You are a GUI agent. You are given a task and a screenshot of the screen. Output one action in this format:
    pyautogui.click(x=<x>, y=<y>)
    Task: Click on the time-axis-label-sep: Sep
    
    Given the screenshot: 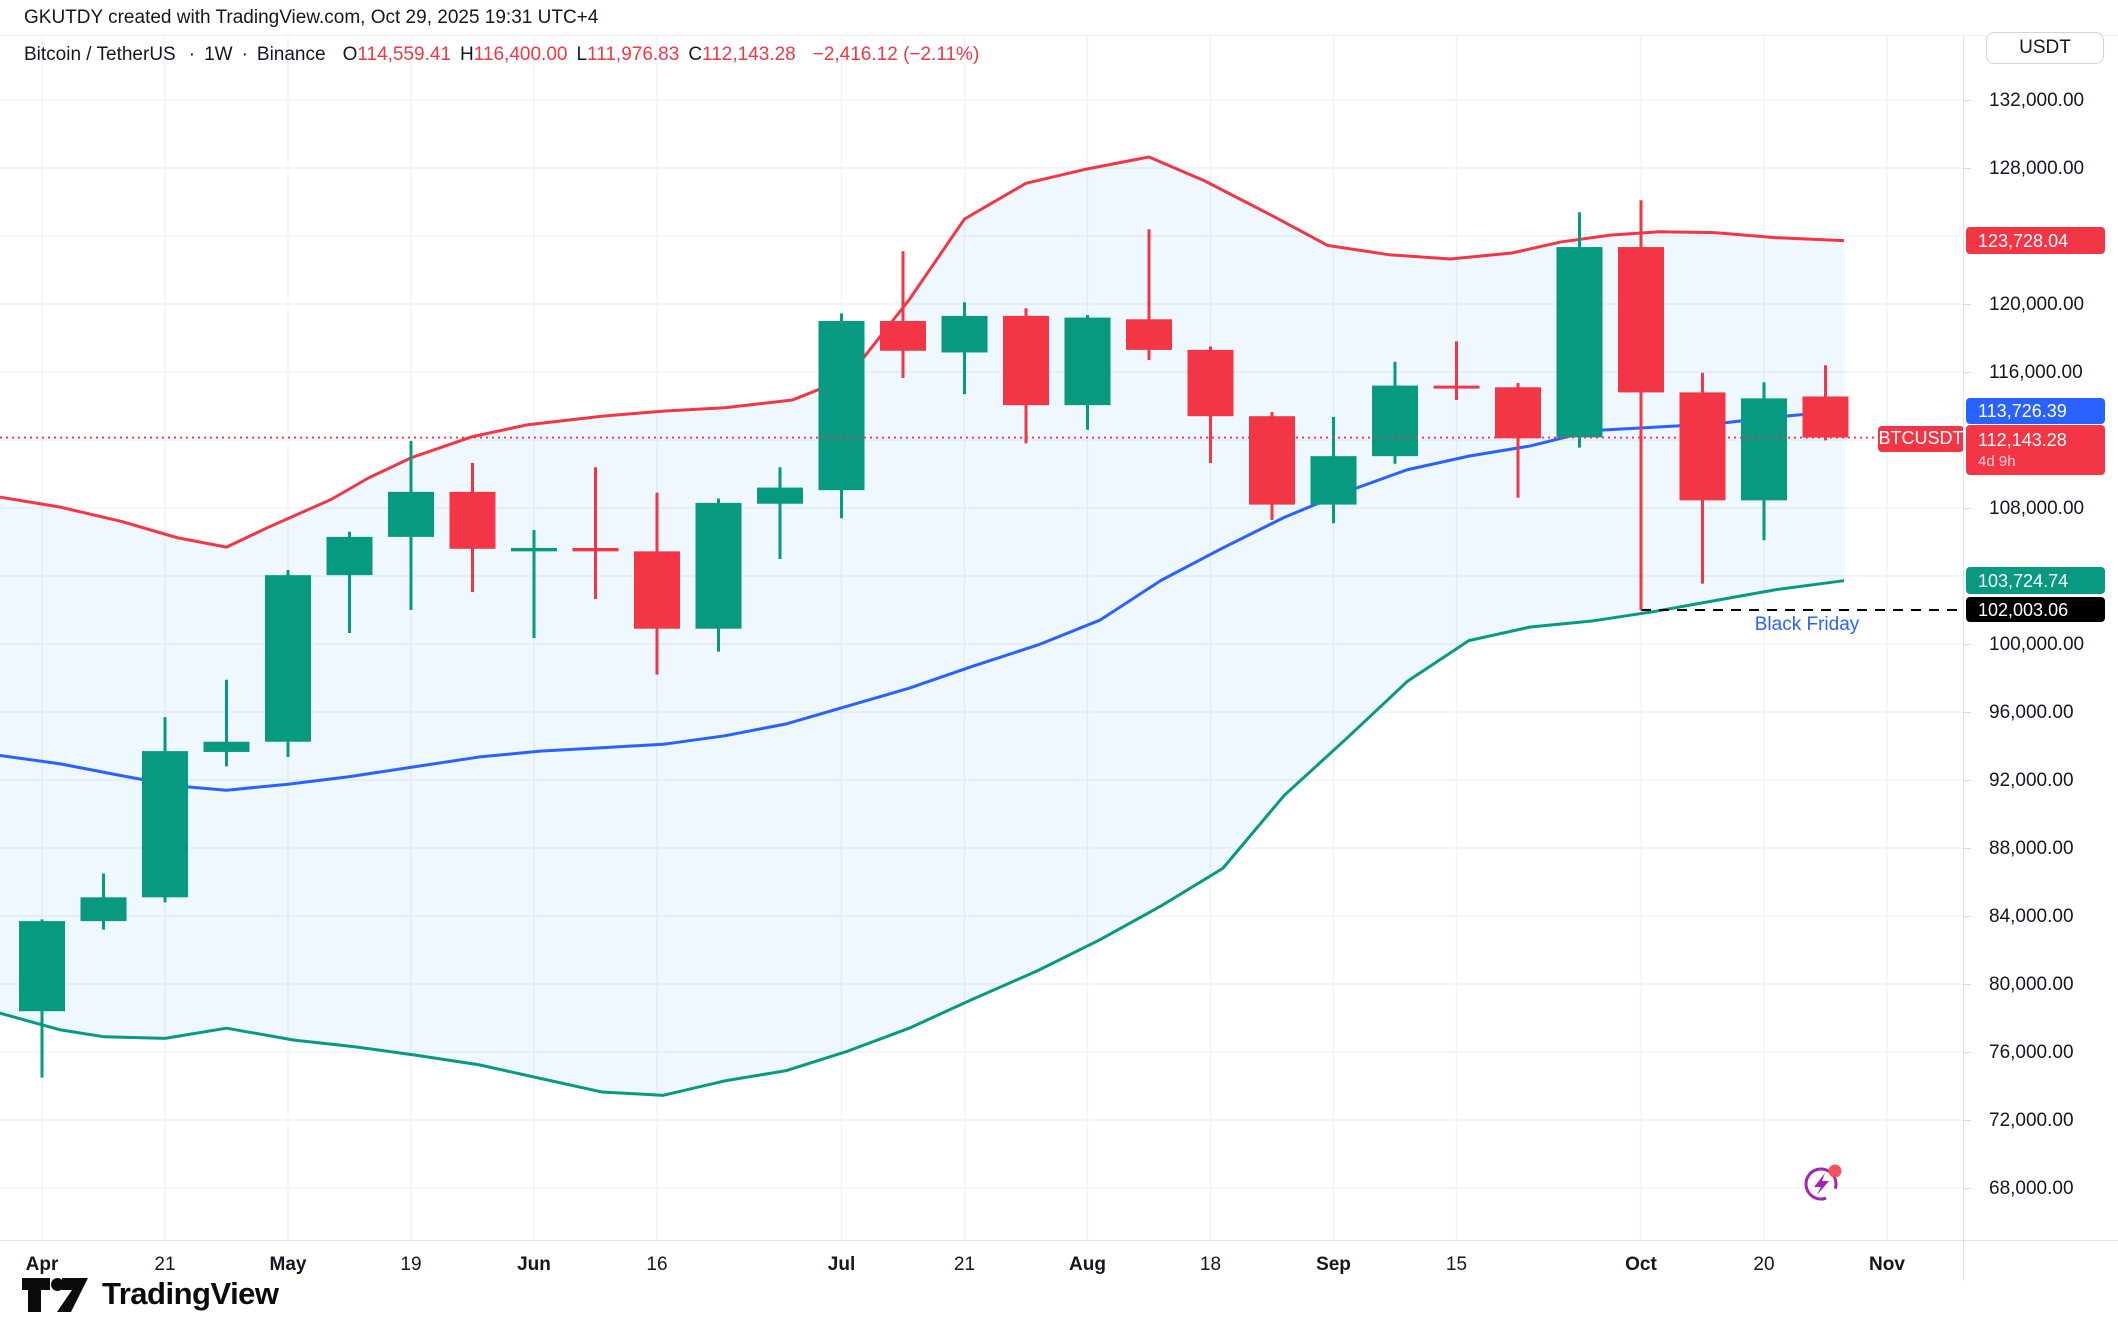 What is the action you would take?
    pyautogui.click(x=1333, y=1264)
    